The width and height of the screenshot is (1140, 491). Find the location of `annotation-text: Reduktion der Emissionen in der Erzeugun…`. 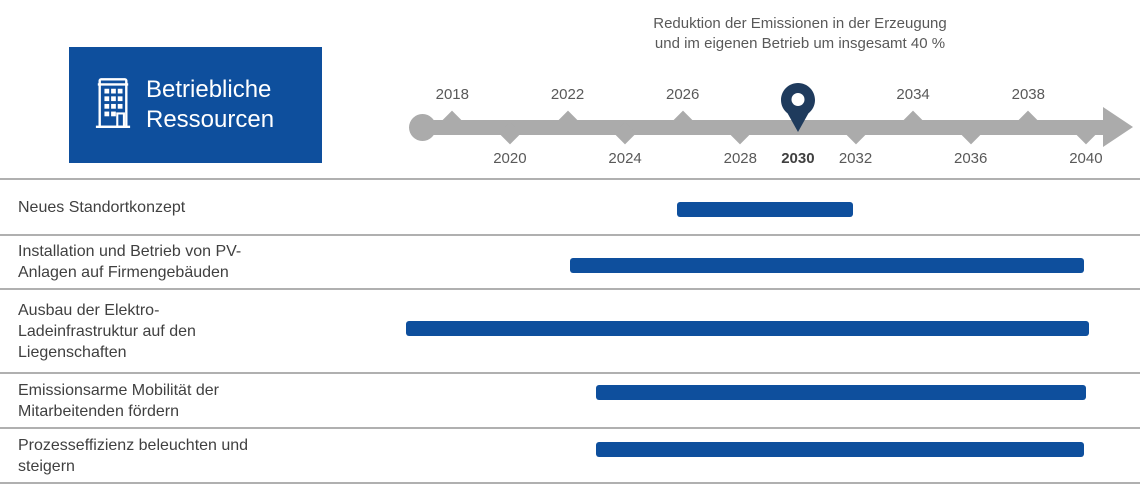

annotation-text: Reduktion der Emissionen in der Erzeugun… is located at coordinates (800, 33).